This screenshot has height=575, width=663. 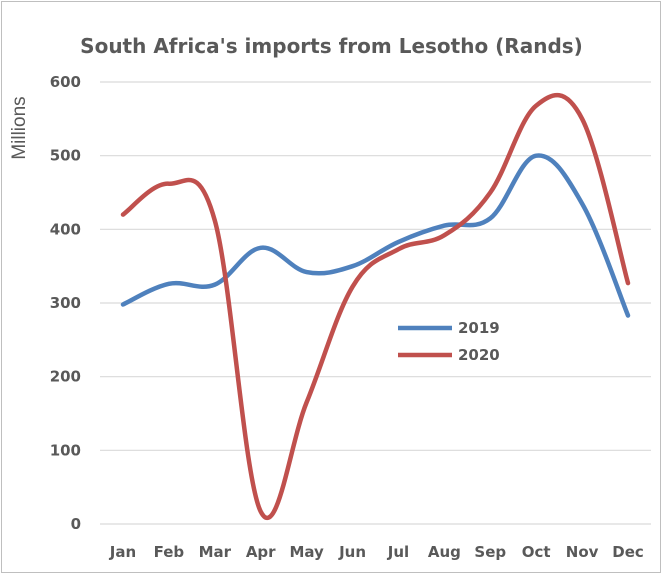 I want to click on x-tick-label: Jan, so click(x=122, y=552).